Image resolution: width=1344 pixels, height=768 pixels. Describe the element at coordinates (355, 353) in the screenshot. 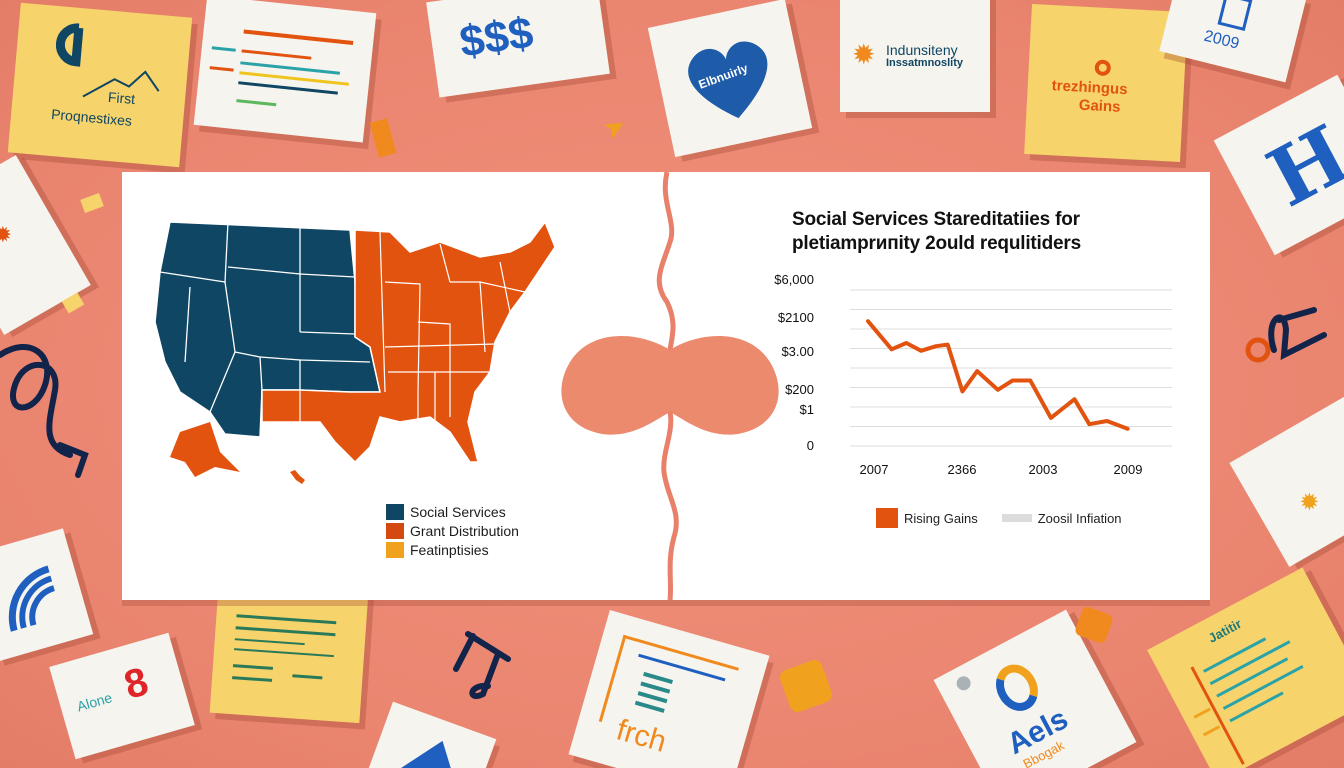

I see `us-choropleth-map` at that location.